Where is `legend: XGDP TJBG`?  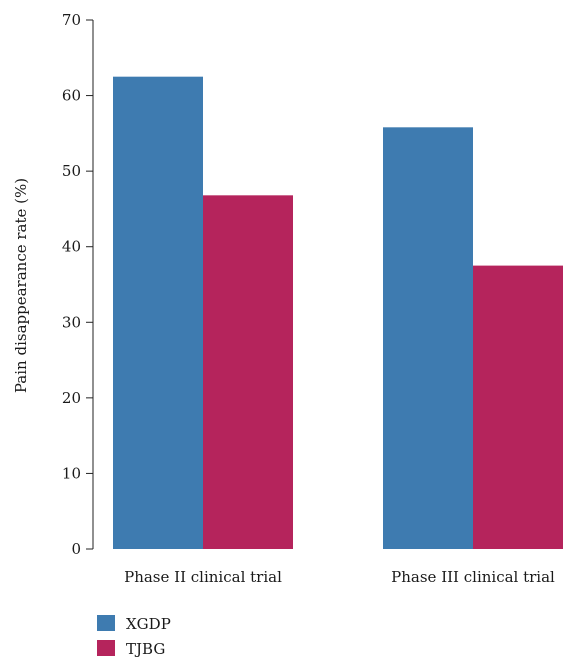
legend: XGDP TJBG is located at coordinates (134, 636).